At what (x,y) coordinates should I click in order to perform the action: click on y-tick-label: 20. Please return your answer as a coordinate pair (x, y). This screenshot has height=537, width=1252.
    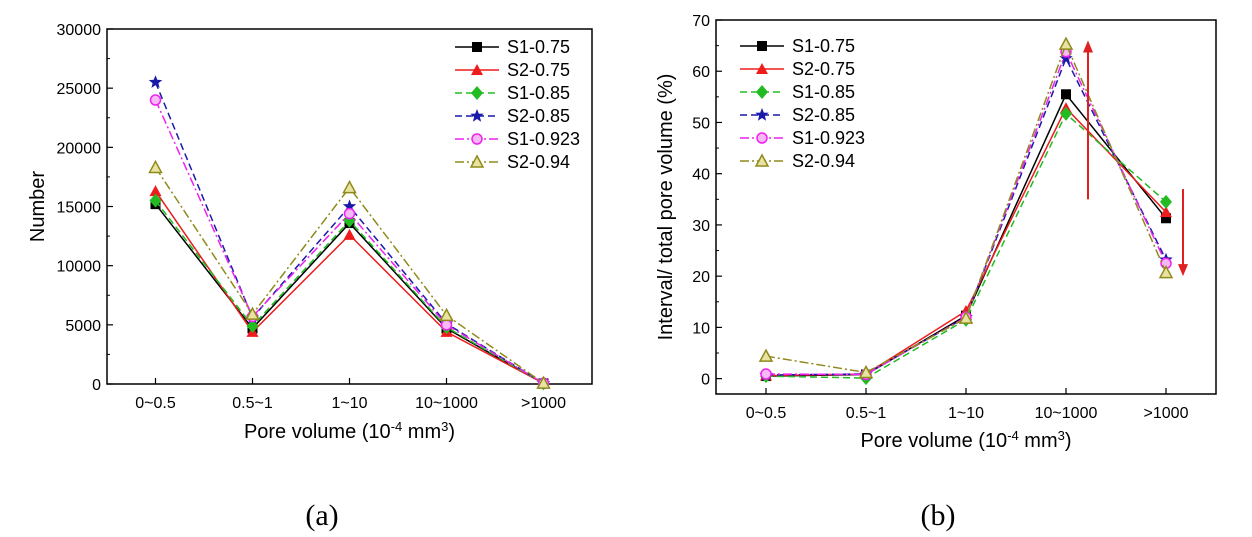
    Looking at the image, I should click on (701, 277).